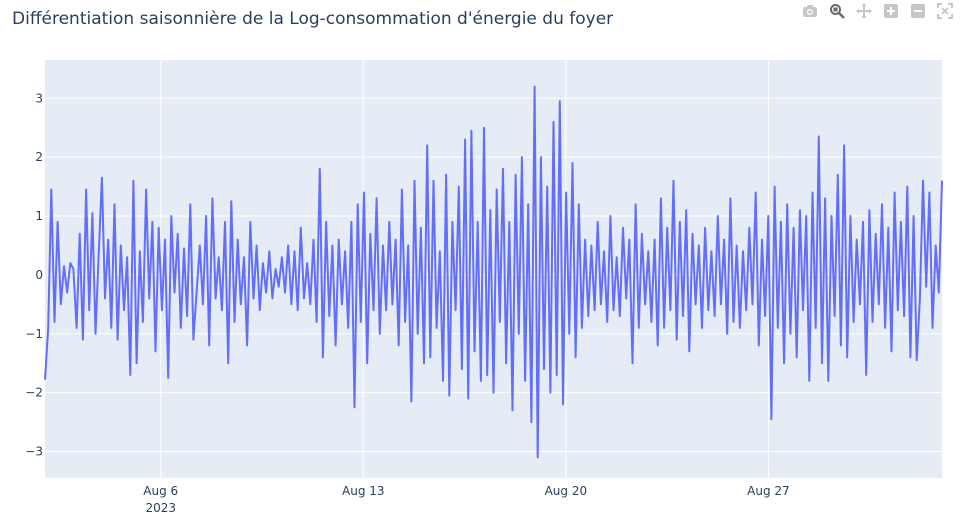 Image resolution: width=962 pixels, height=526 pixels. What do you see at coordinates (160, 508) in the screenshot?
I see `x-tick-sublabel: 2023` at bounding box center [160, 508].